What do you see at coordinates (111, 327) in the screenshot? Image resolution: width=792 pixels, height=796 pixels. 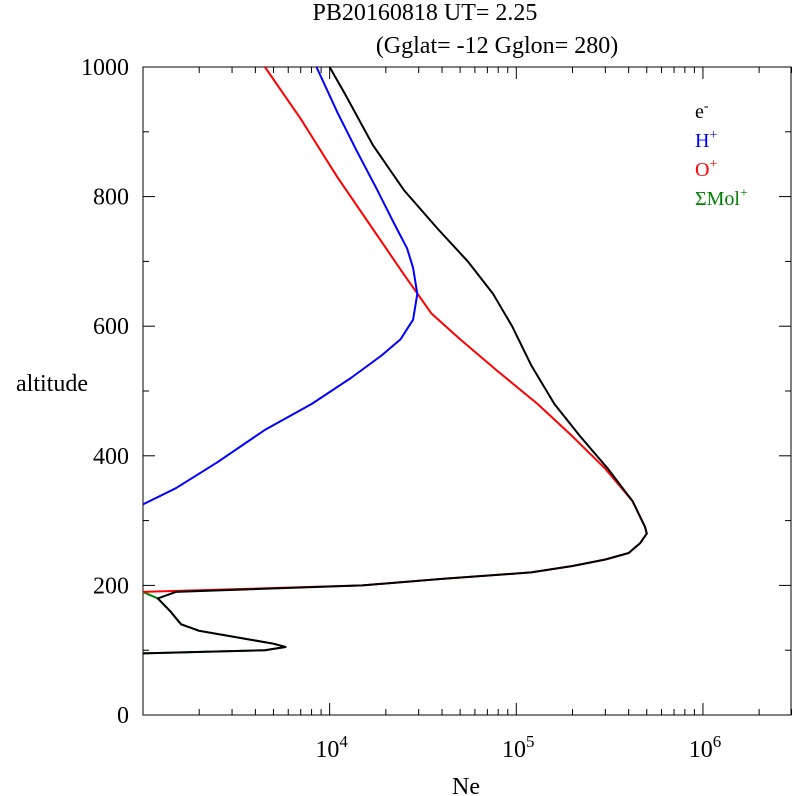 I see `y-tick-label: 600` at bounding box center [111, 327].